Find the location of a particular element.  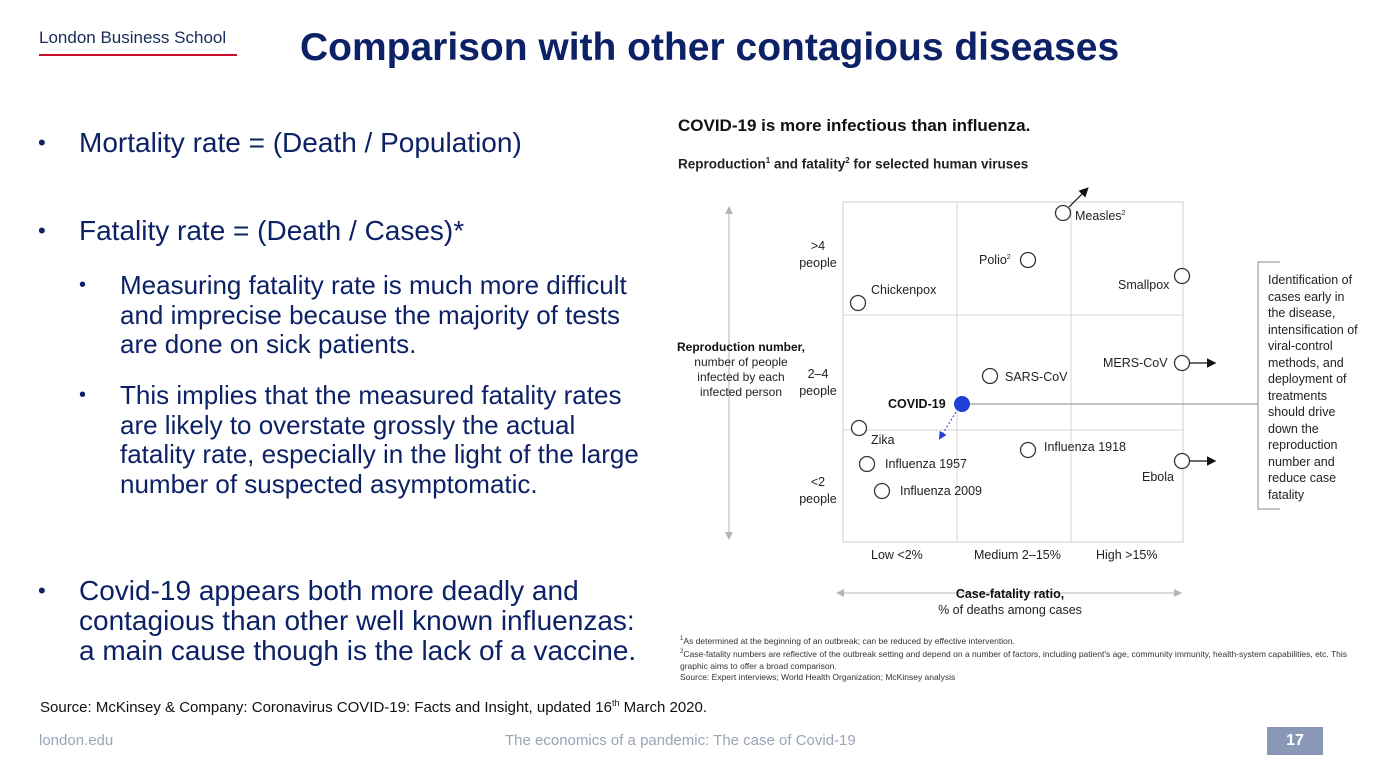

point-label-sars: SARS-CoV is located at coordinates (1036, 377).